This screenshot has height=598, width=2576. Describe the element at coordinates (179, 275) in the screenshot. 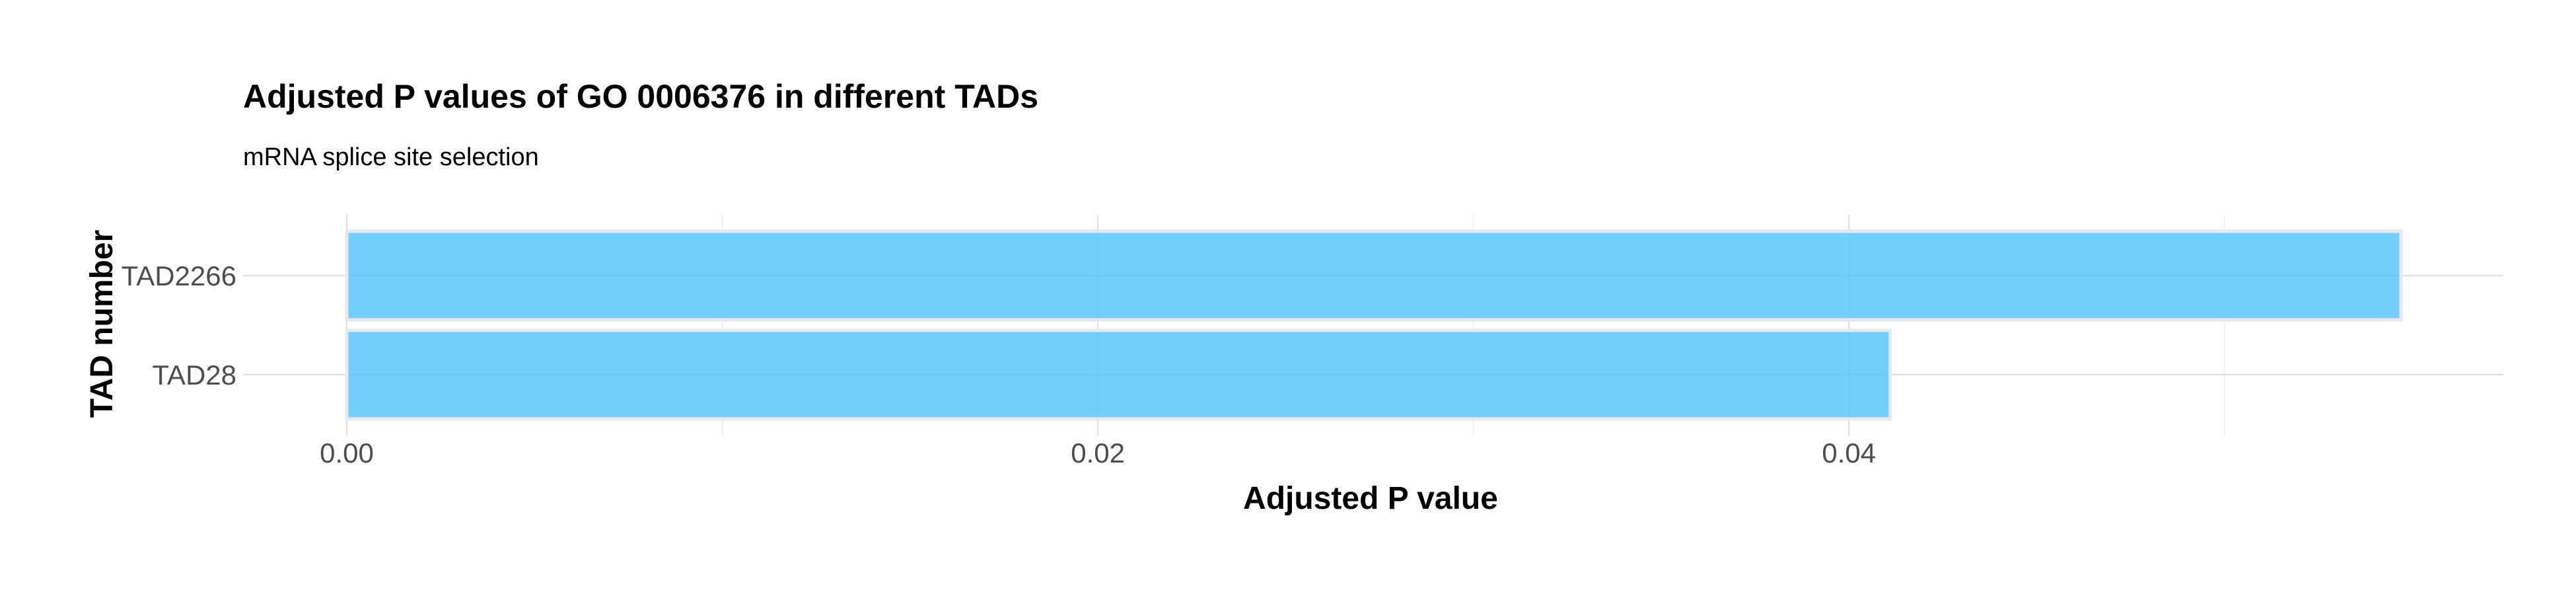

I see `y-tick-label: TAD2266` at that location.